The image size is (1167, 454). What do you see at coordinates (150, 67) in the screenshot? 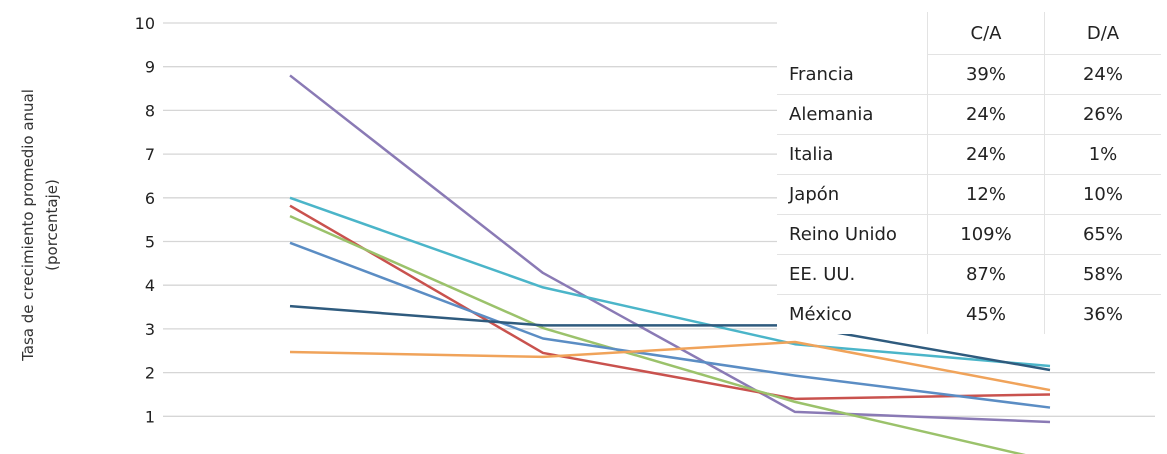
I see `y-tick-label: 9` at bounding box center [150, 67].